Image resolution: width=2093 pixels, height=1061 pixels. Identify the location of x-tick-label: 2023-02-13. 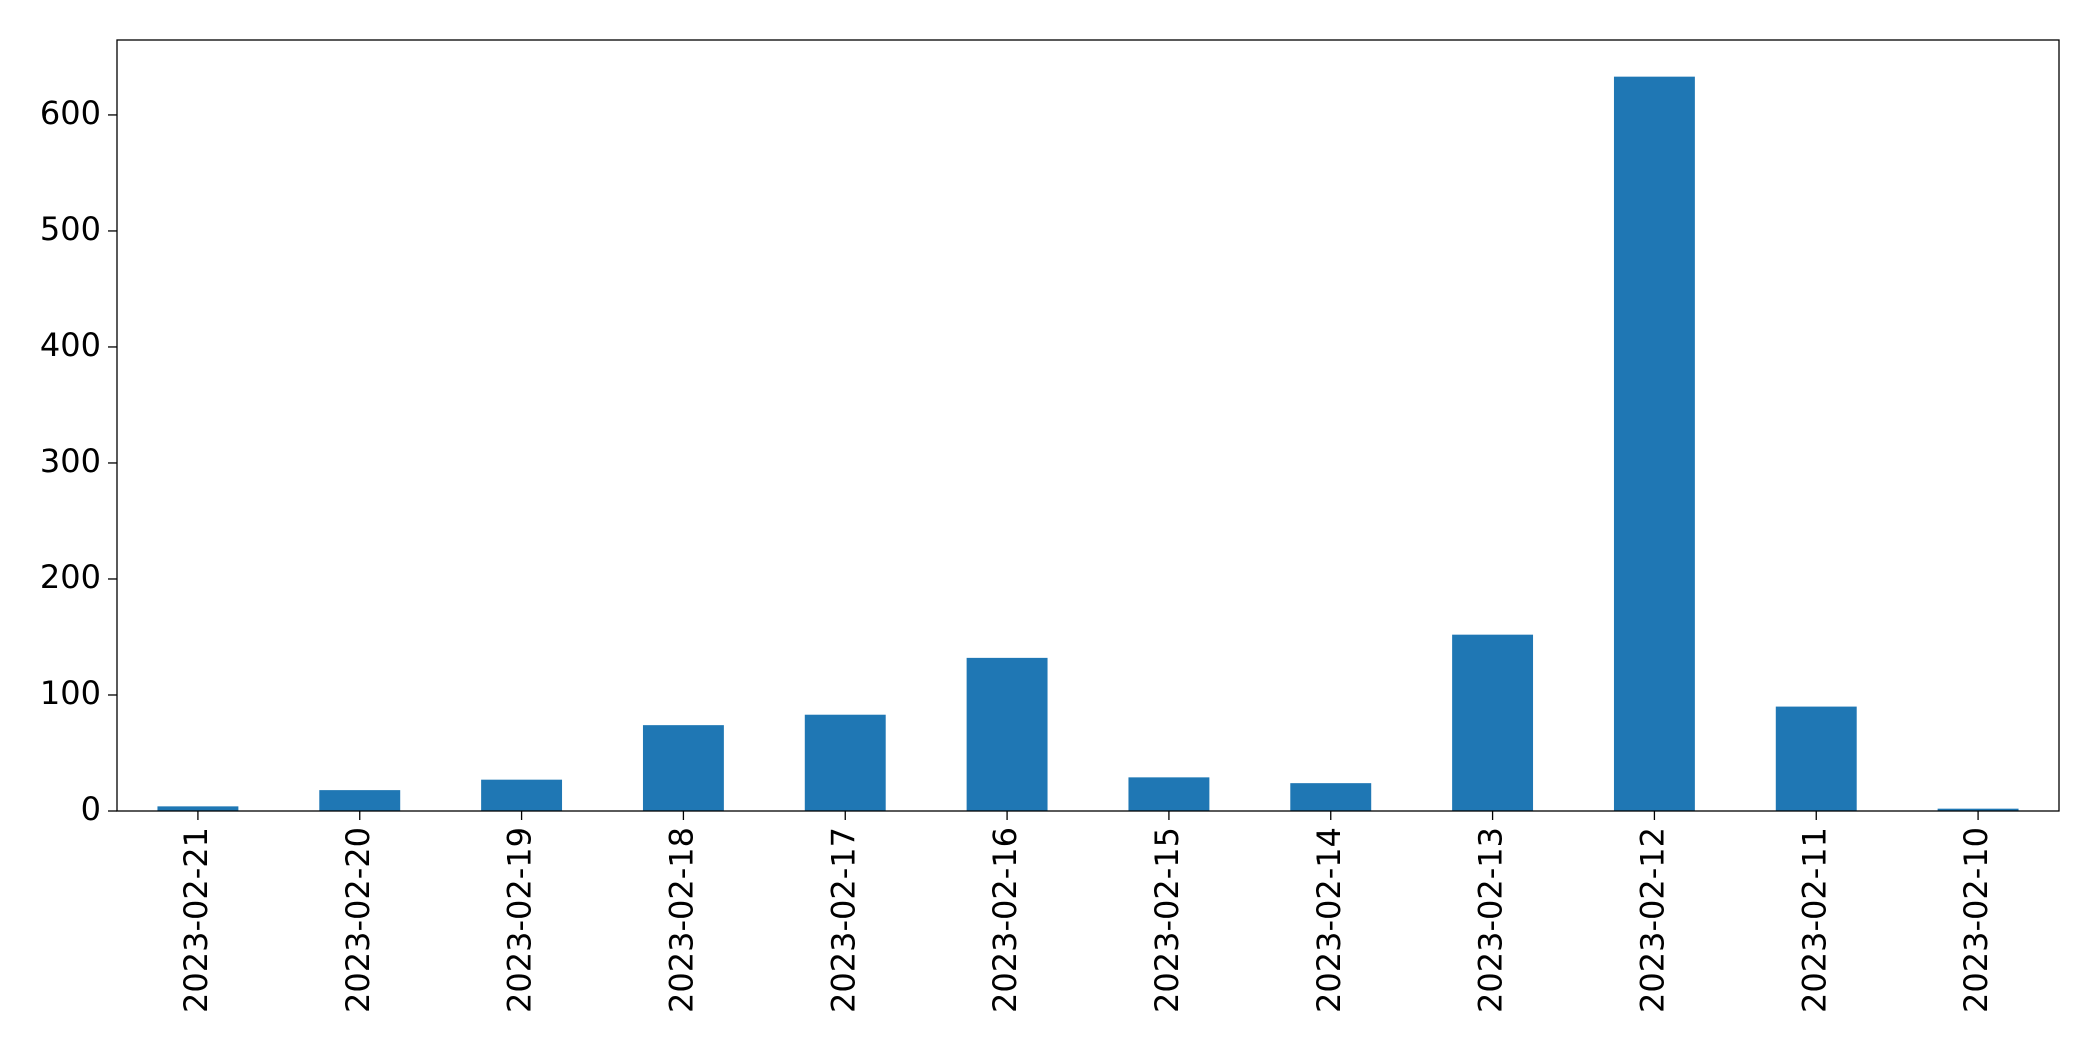
(1491, 920).